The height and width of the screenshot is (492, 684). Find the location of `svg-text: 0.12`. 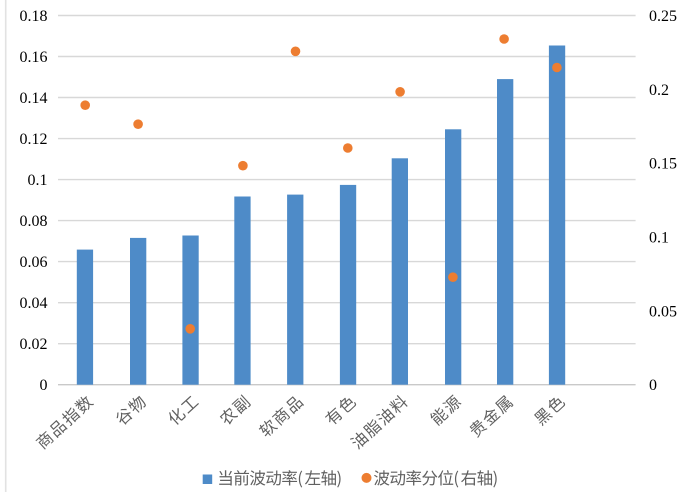

svg-text: 0.12 is located at coordinates (34, 139).